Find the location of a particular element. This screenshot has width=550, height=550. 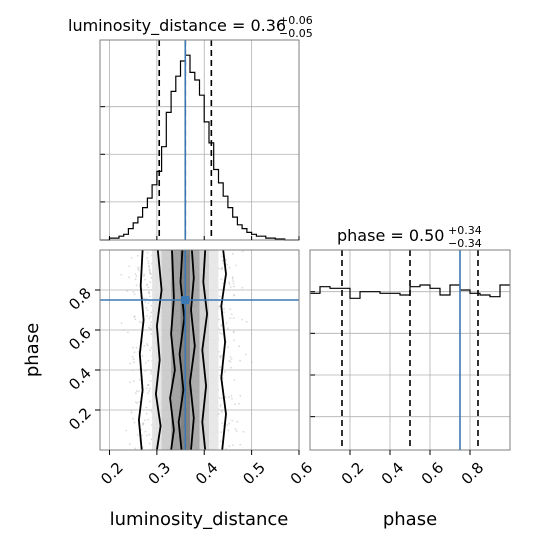

phase-hist-xtick-label-3: 0.8 is located at coordinates (473, 474).